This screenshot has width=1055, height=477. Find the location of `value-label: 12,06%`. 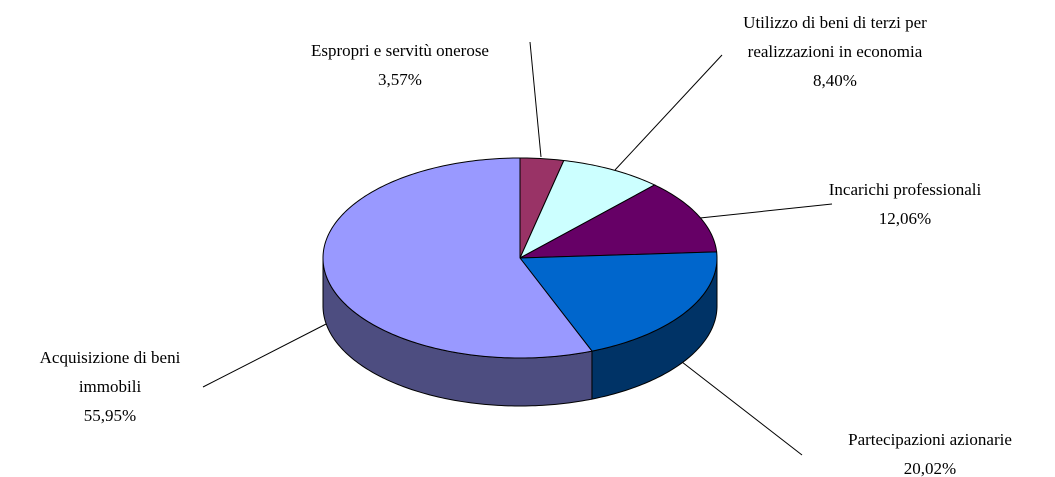

value-label: 12,06% is located at coordinates (905, 218).